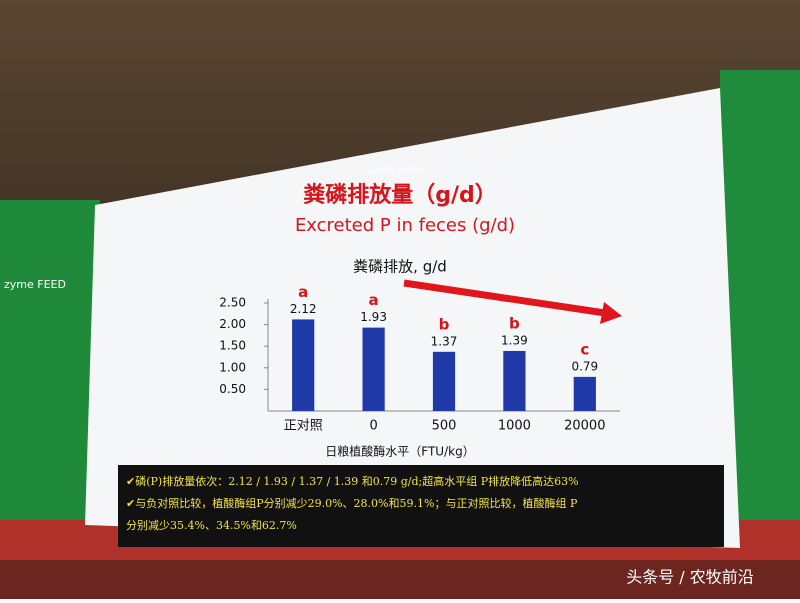  What do you see at coordinates (303, 309) in the screenshot?
I see `value-label: 2.12` at bounding box center [303, 309].